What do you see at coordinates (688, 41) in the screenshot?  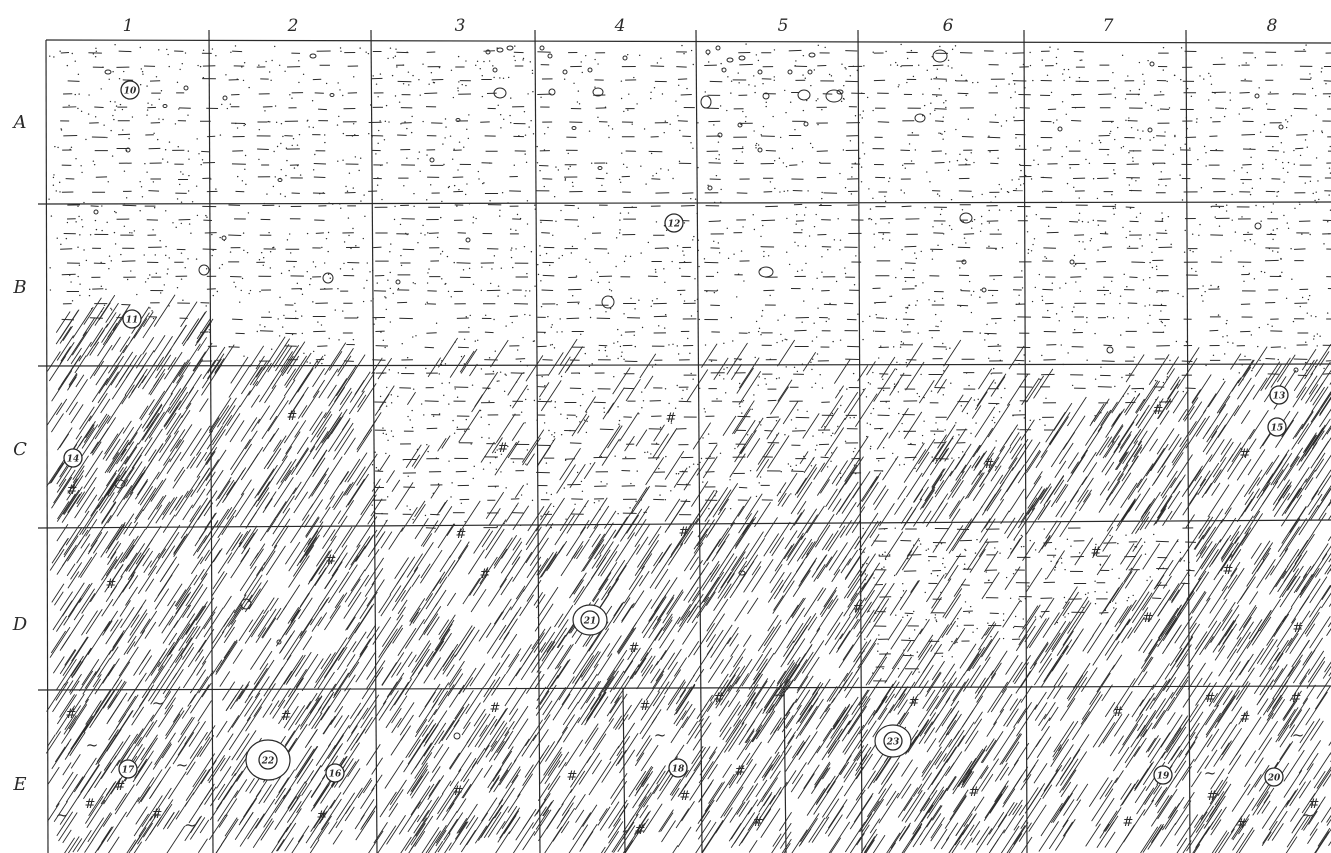 I see `grid-top-line` at bounding box center [688, 41].